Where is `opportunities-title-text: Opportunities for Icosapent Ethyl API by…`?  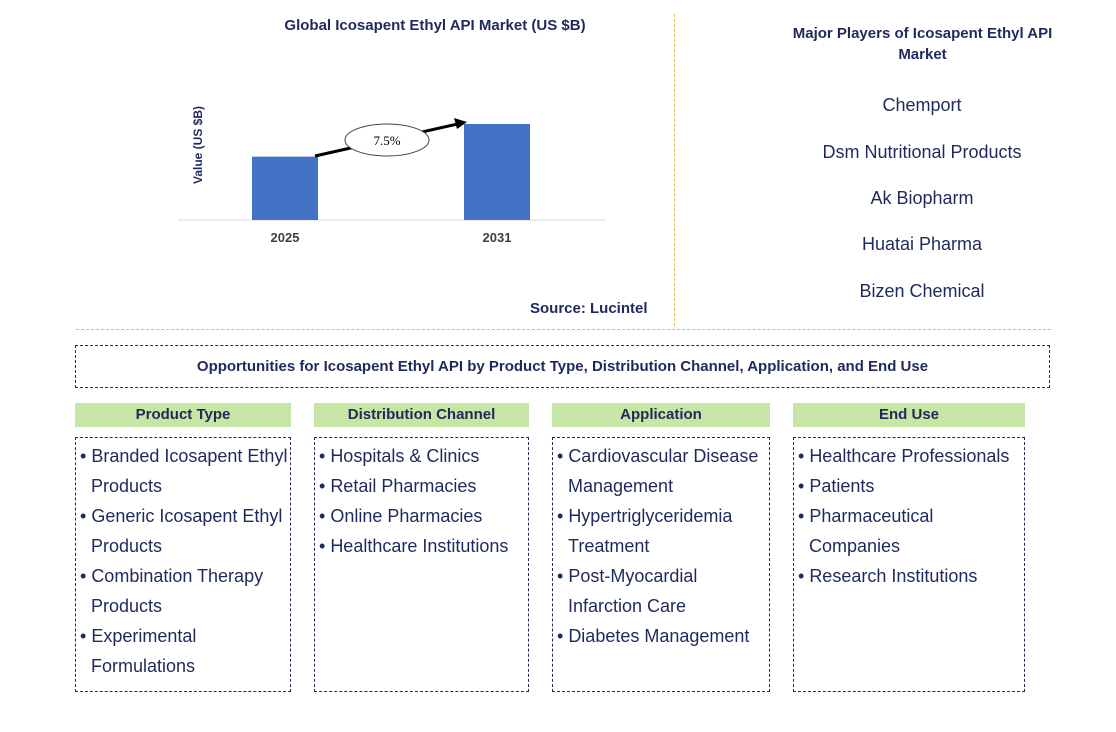 opportunities-title-text: Opportunities for Icosapent Ethyl API by… is located at coordinates (562, 366).